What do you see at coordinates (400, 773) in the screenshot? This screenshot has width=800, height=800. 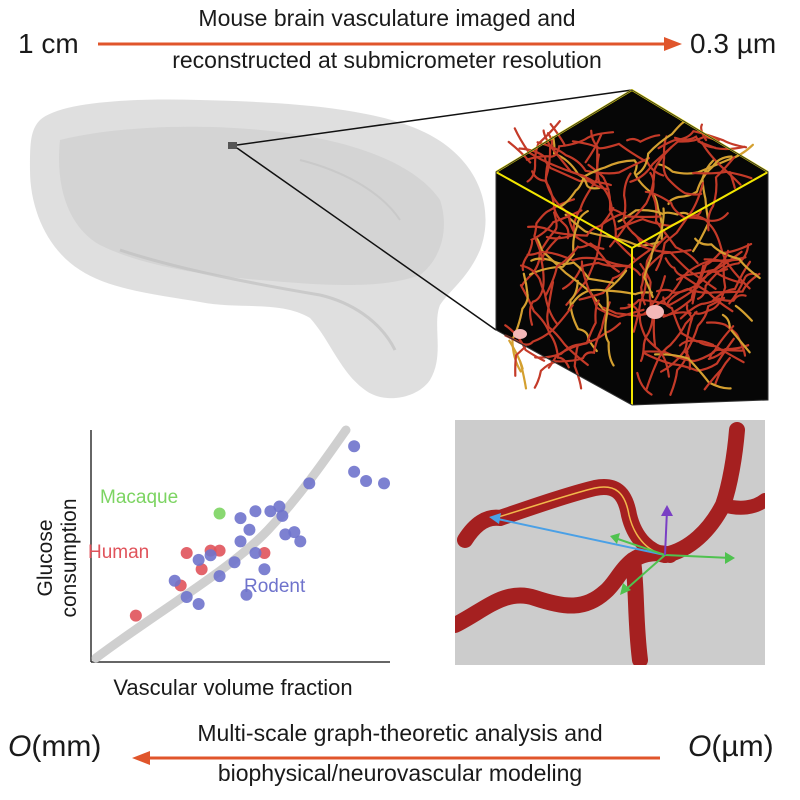 I see `footer-caption-line2: biophysical/neurovascular modeling` at bounding box center [400, 773].